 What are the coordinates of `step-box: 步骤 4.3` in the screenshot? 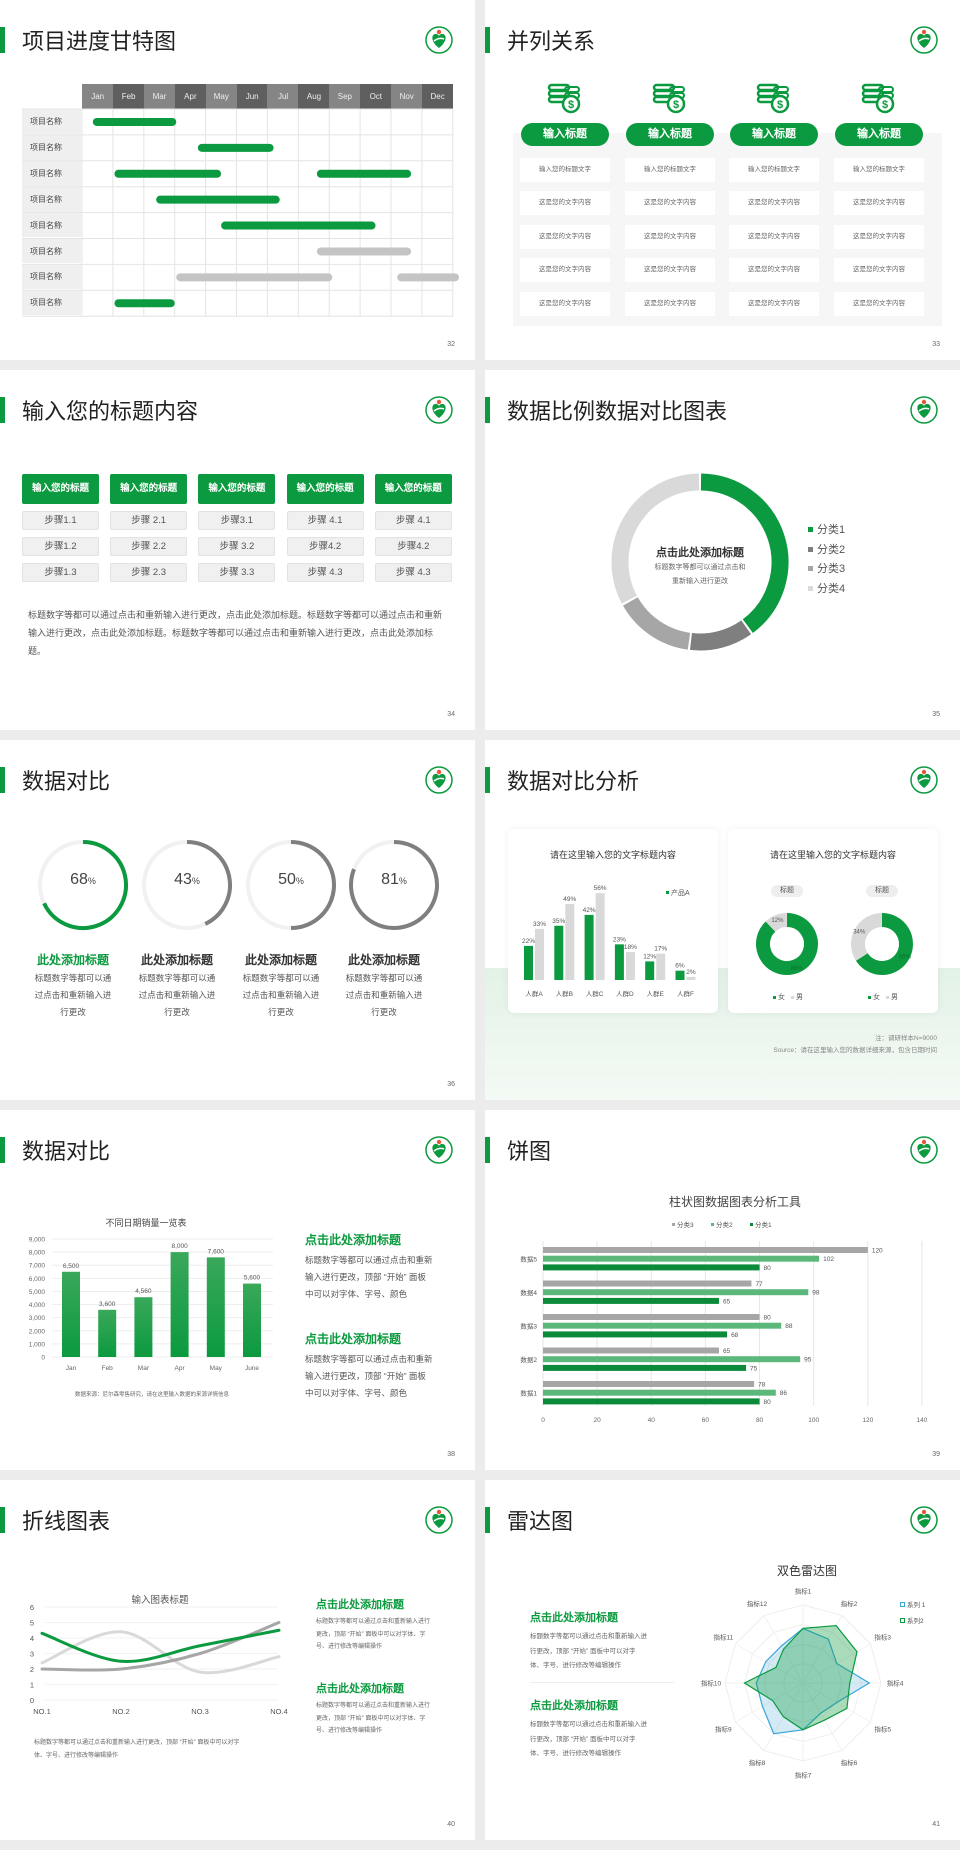 It's located at (413, 572).